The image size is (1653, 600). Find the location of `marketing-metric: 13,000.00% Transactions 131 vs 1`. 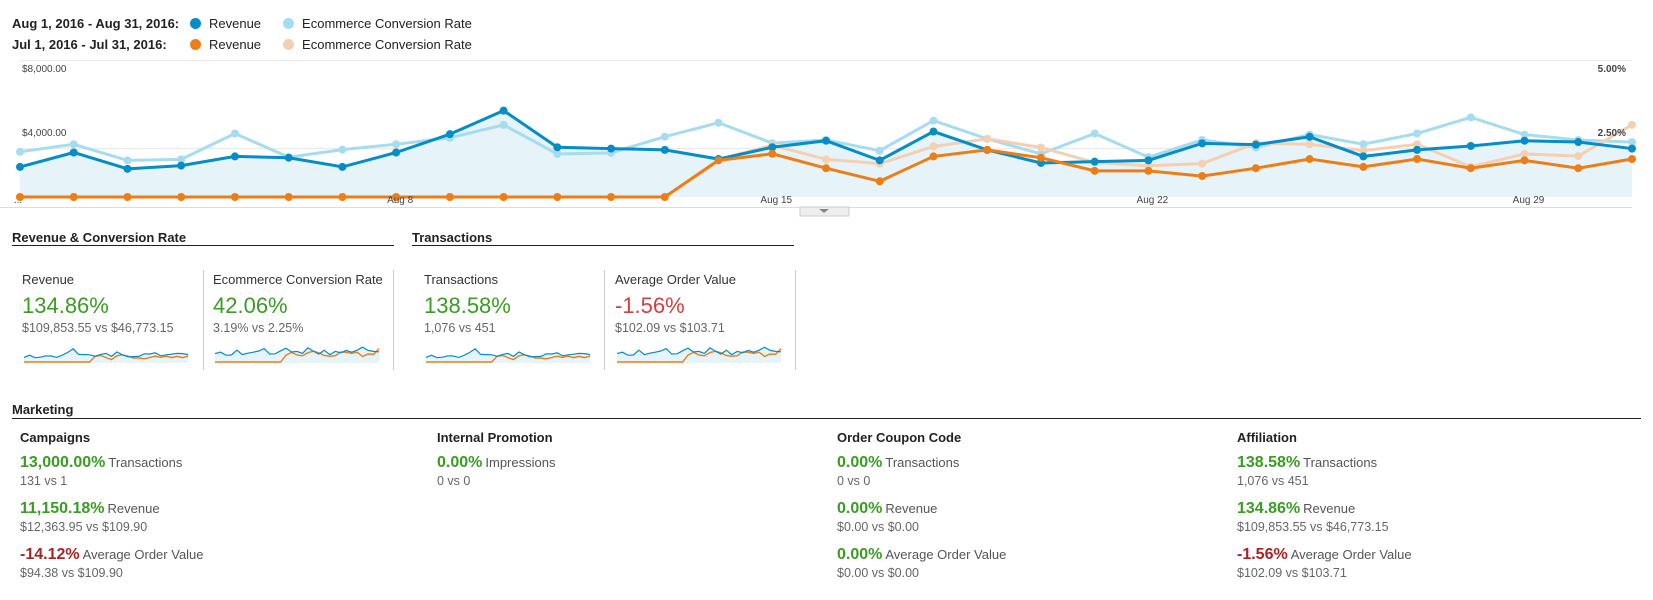

marketing-metric: 13,000.00% Transactions 131 vs 1 is located at coordinates (112, 471).